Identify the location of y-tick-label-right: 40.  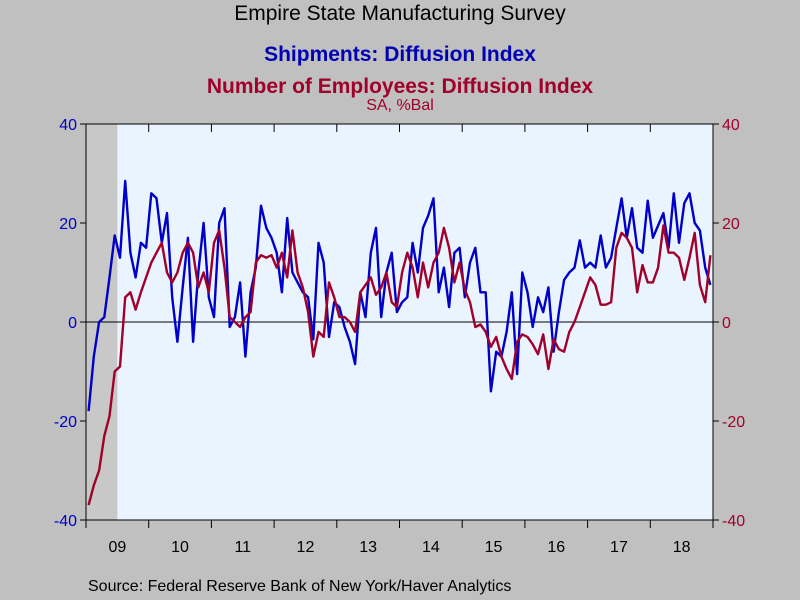
(731, 125).